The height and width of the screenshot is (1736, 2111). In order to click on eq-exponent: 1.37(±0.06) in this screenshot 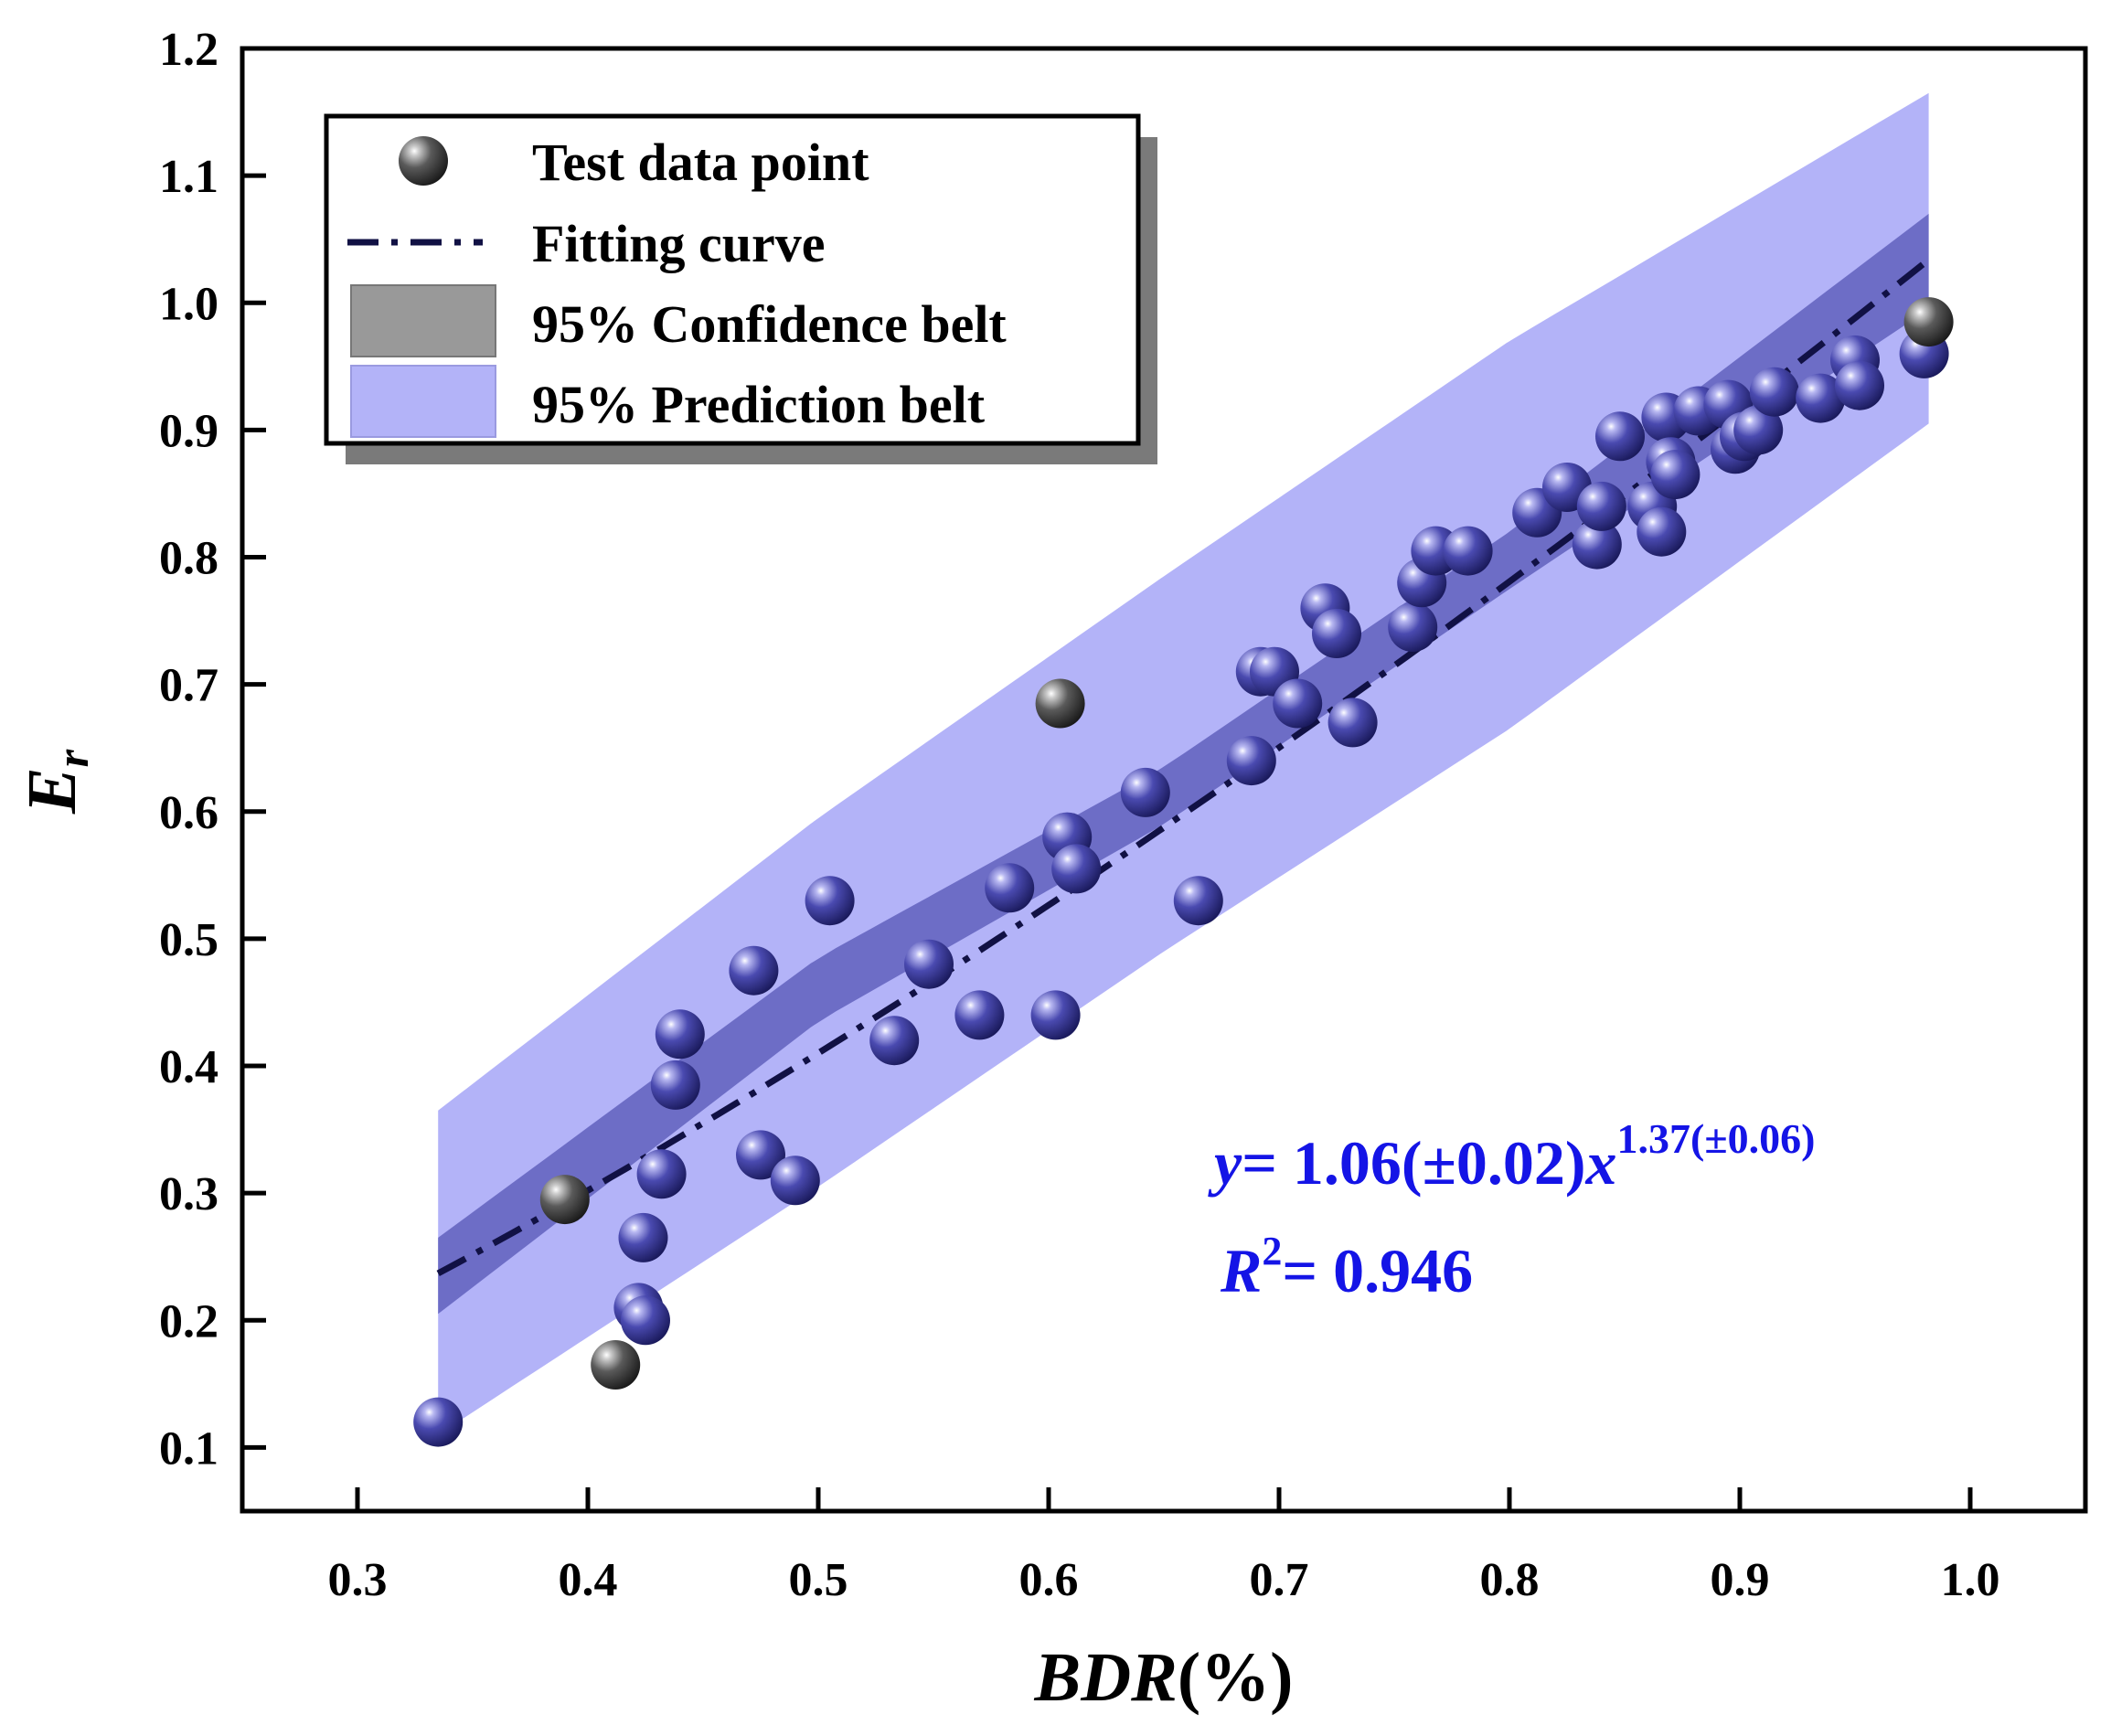, I will do `click(1716, 1139)`.